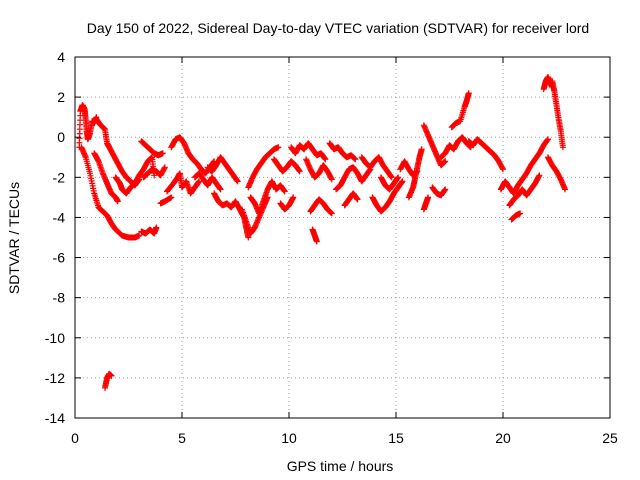 The width and height of the screenshot is (640, 480). I want to click on y-tick-label: 2, so click(61, 97).